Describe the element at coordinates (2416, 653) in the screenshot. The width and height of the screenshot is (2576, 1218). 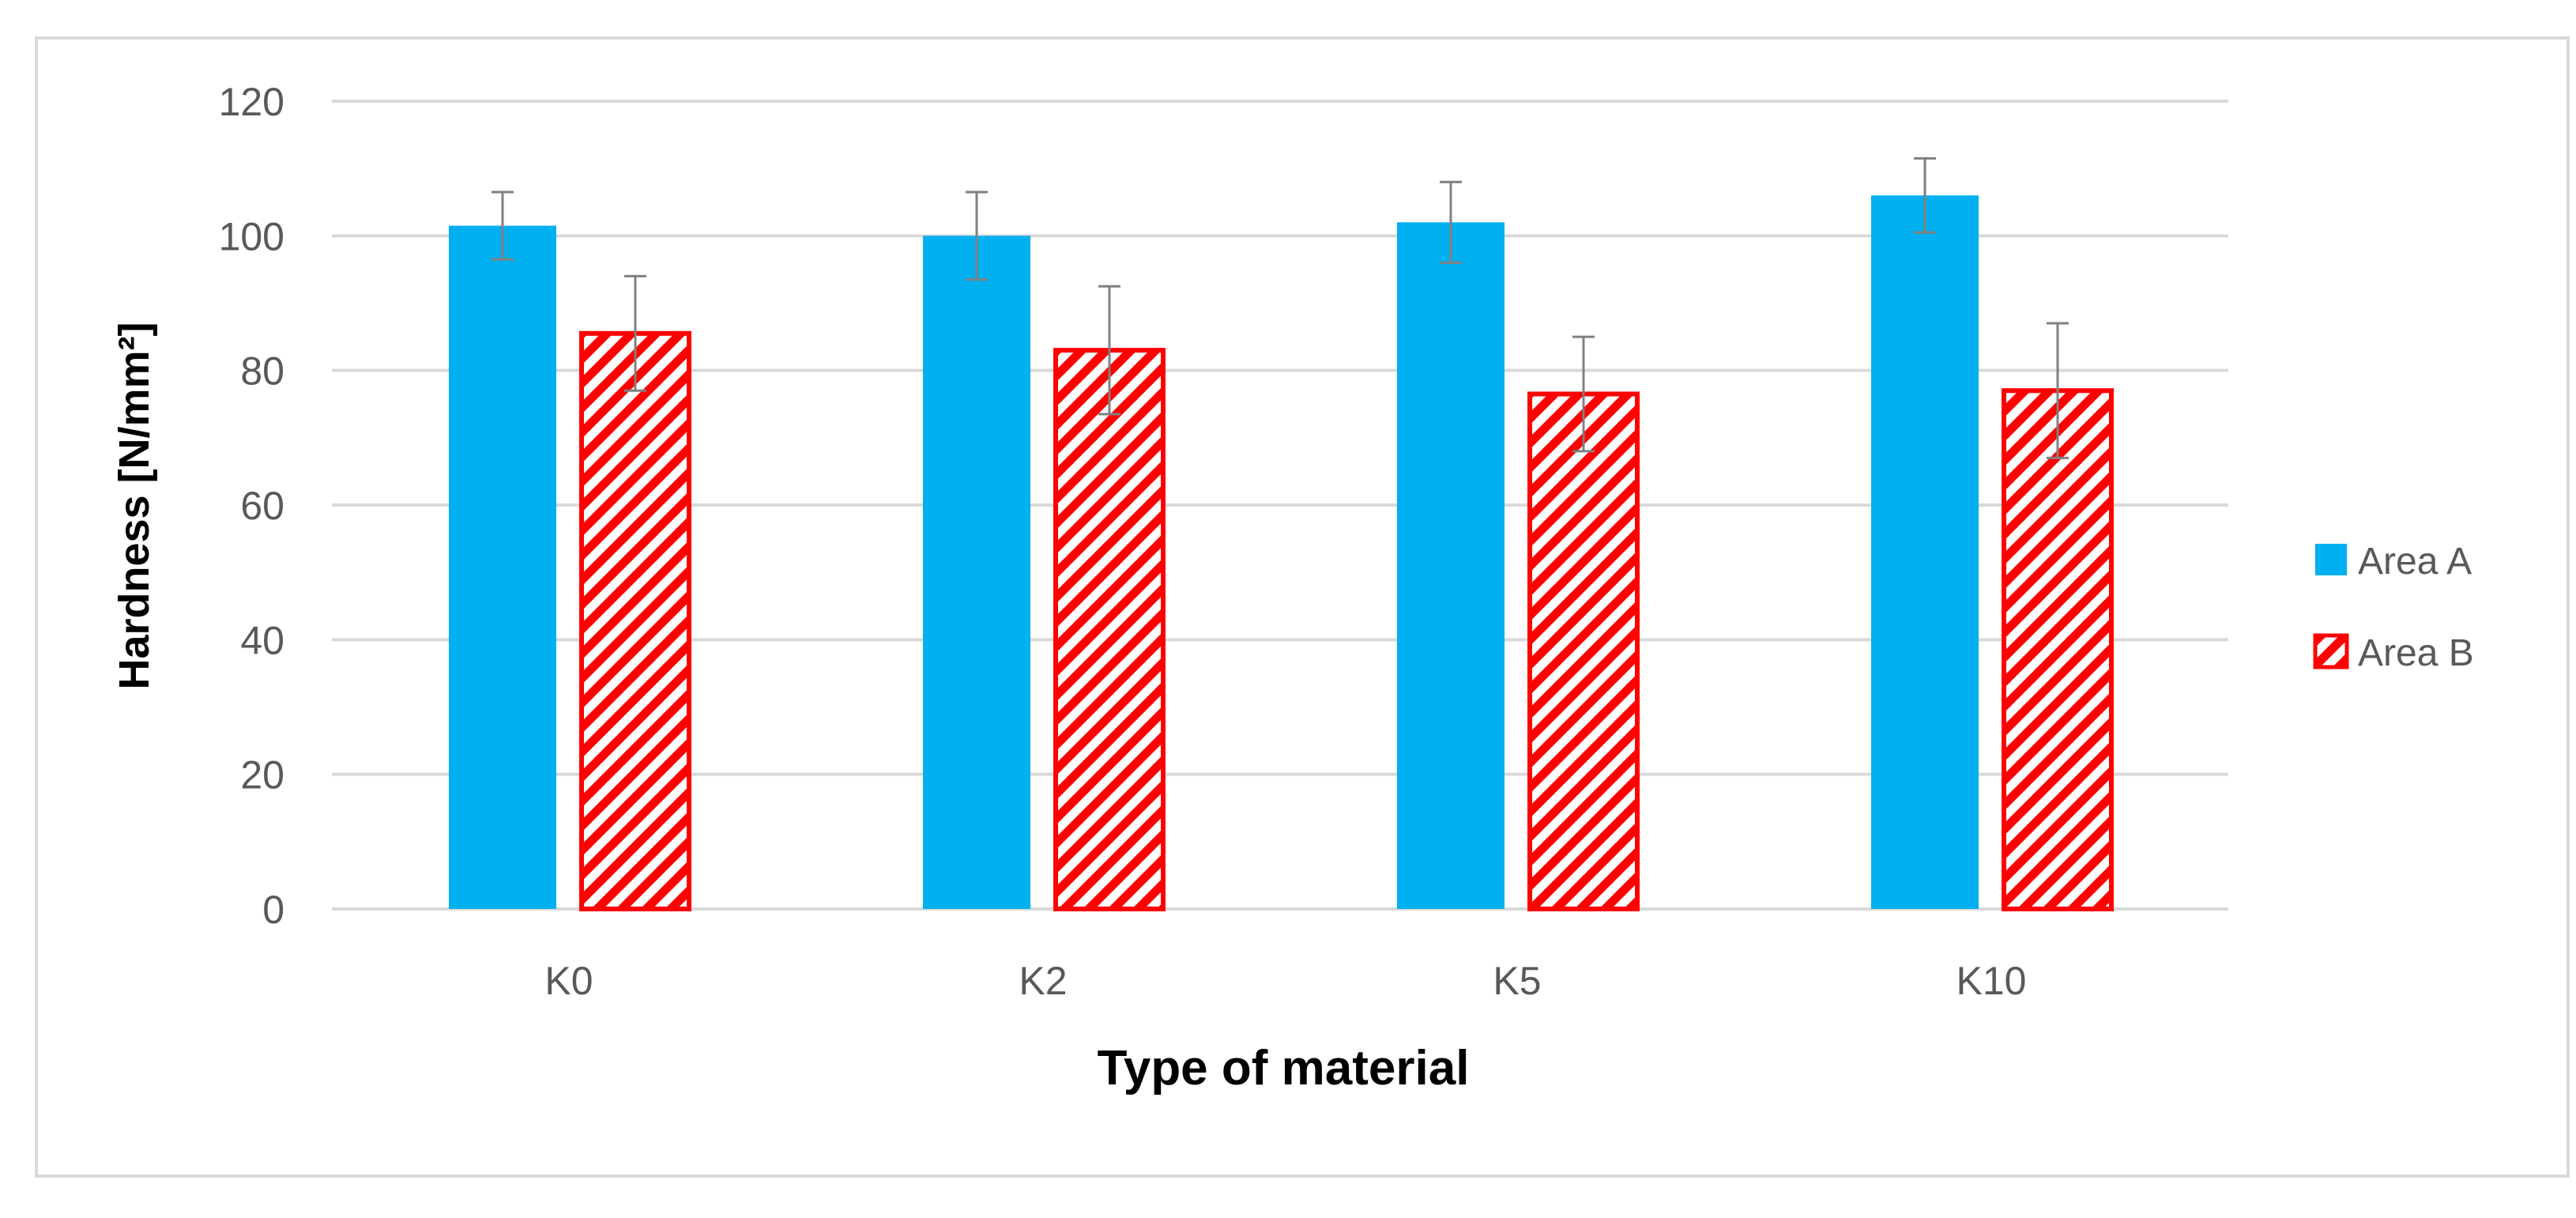
I see `legend-label: Area B` at that location.